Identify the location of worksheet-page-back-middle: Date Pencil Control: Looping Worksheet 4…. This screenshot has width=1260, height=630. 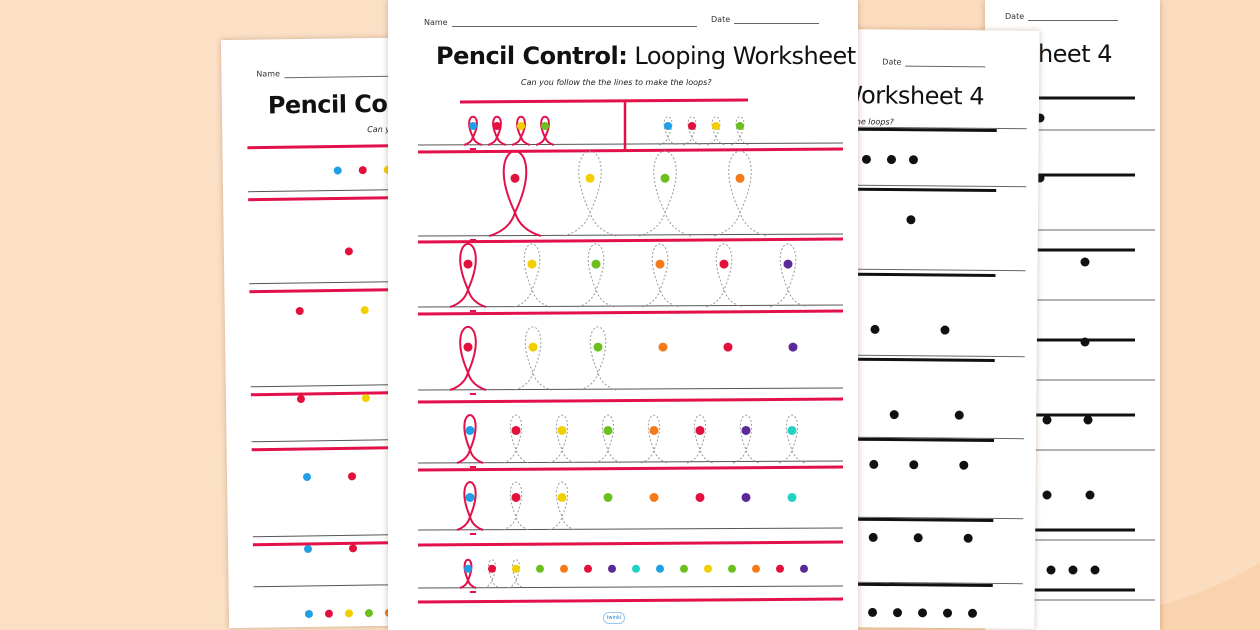
(941, 329).